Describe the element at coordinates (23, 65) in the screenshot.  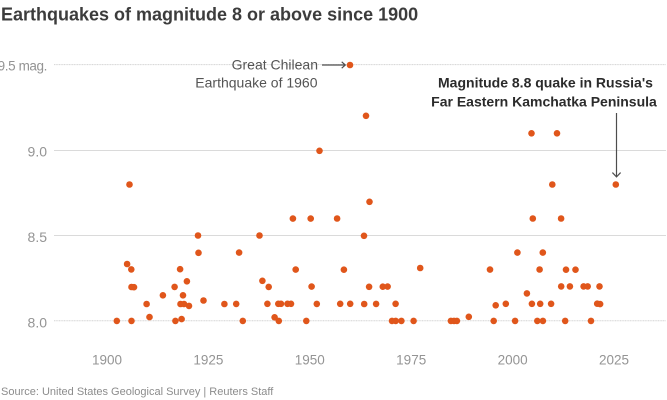
I see `svg-text: 9.5 mag.` at that location.